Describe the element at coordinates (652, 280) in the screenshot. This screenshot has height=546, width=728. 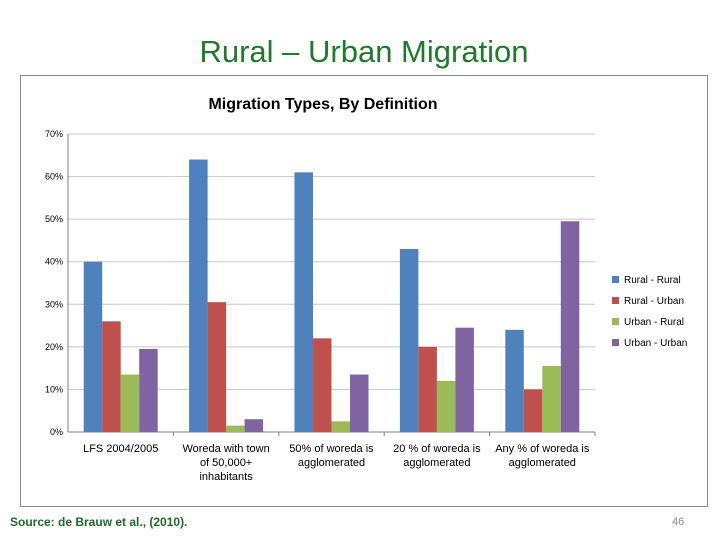
I see `legend-label: Rural - Rural` at that location.